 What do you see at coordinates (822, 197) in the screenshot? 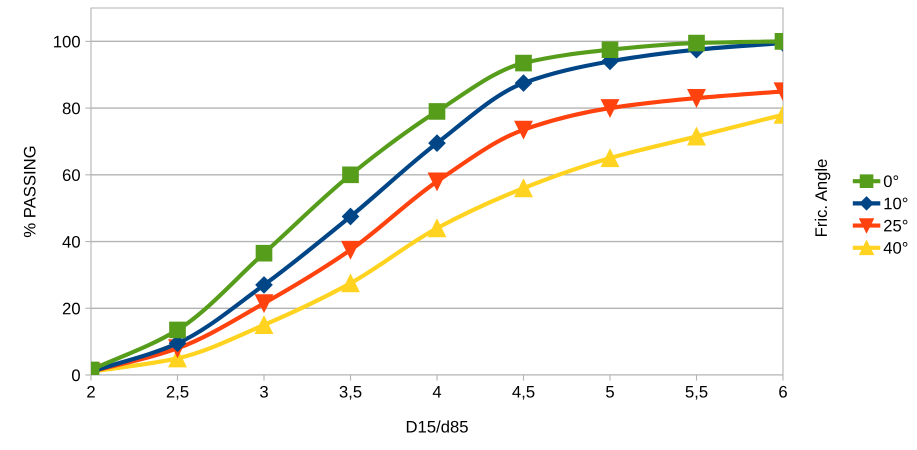
I see `legend-title: Fric. Angle` at bounding box center [822, 197].